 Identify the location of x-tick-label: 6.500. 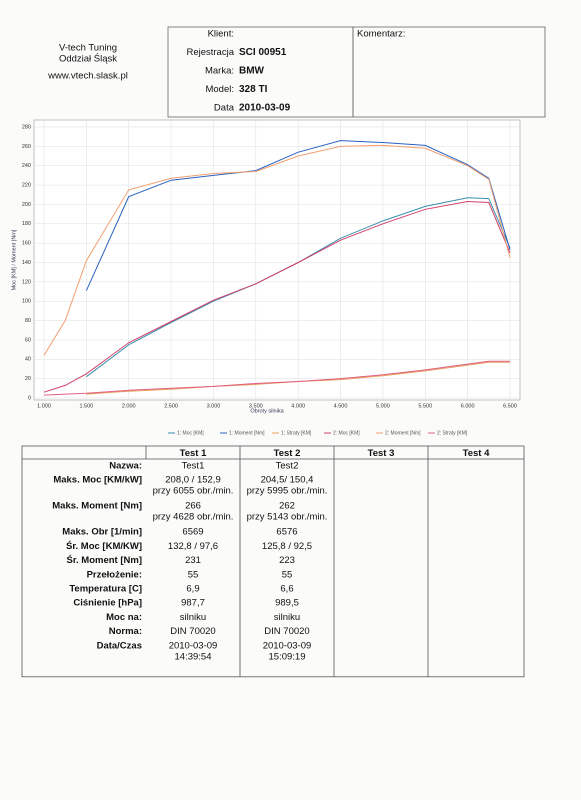
(510, 406).